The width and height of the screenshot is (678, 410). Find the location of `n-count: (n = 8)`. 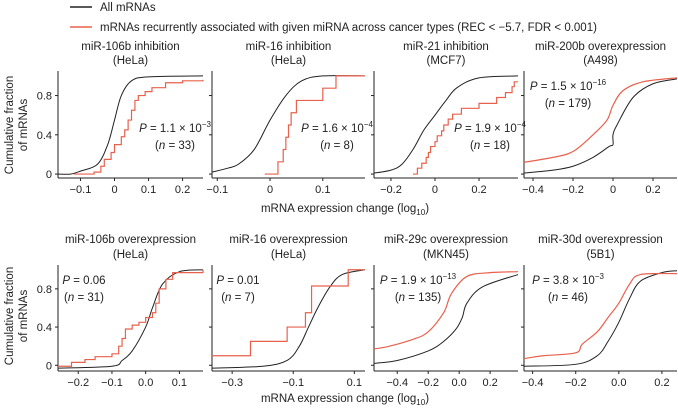

n-count: (n = 8) is located at coordinates (337, 146).